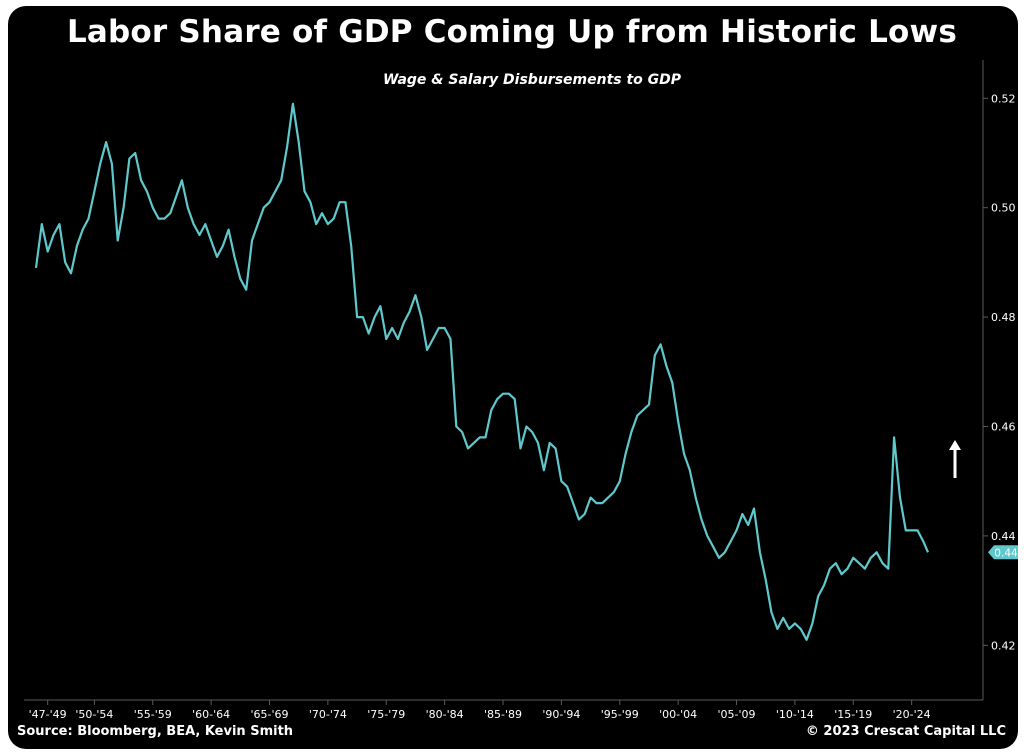  What do you see at coordinates (955, 445) in the screenshot?
I see `arrow-head` at bounding box center [955, 445].